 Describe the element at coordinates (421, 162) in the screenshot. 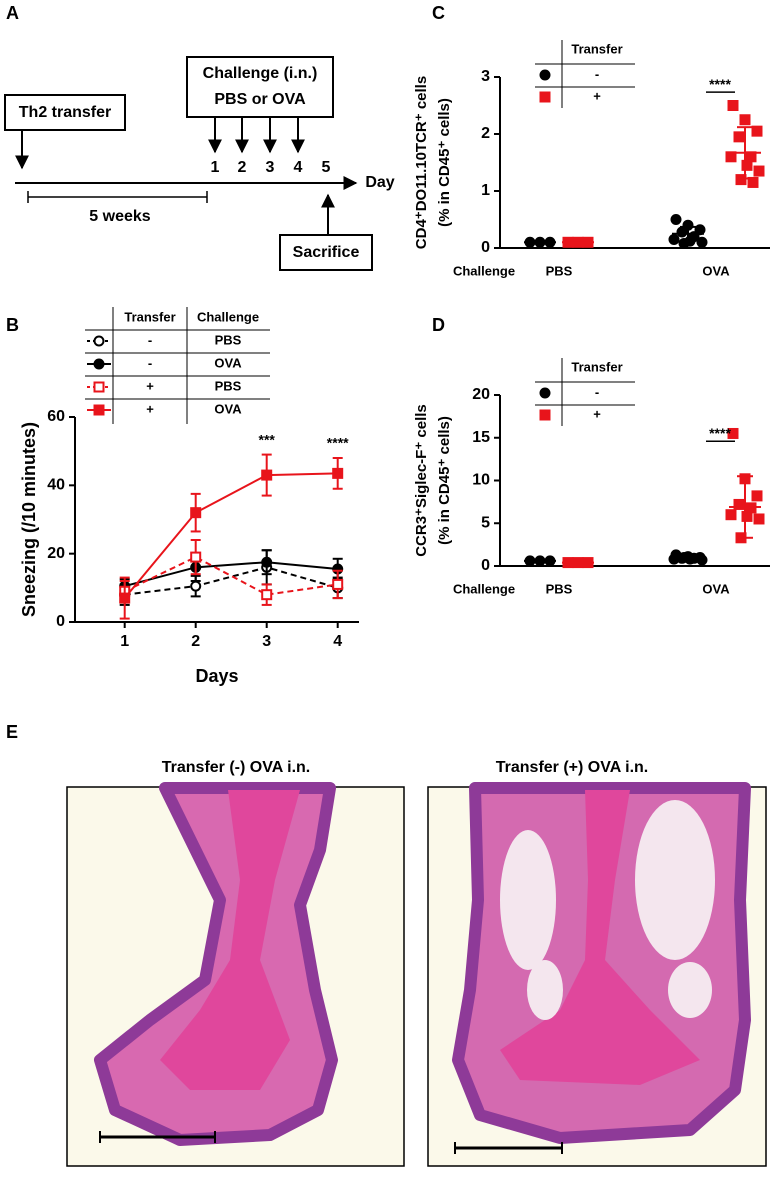

I see `y-axis-label: CD4⁺DO11.10TCR⁺ cells` at that location.